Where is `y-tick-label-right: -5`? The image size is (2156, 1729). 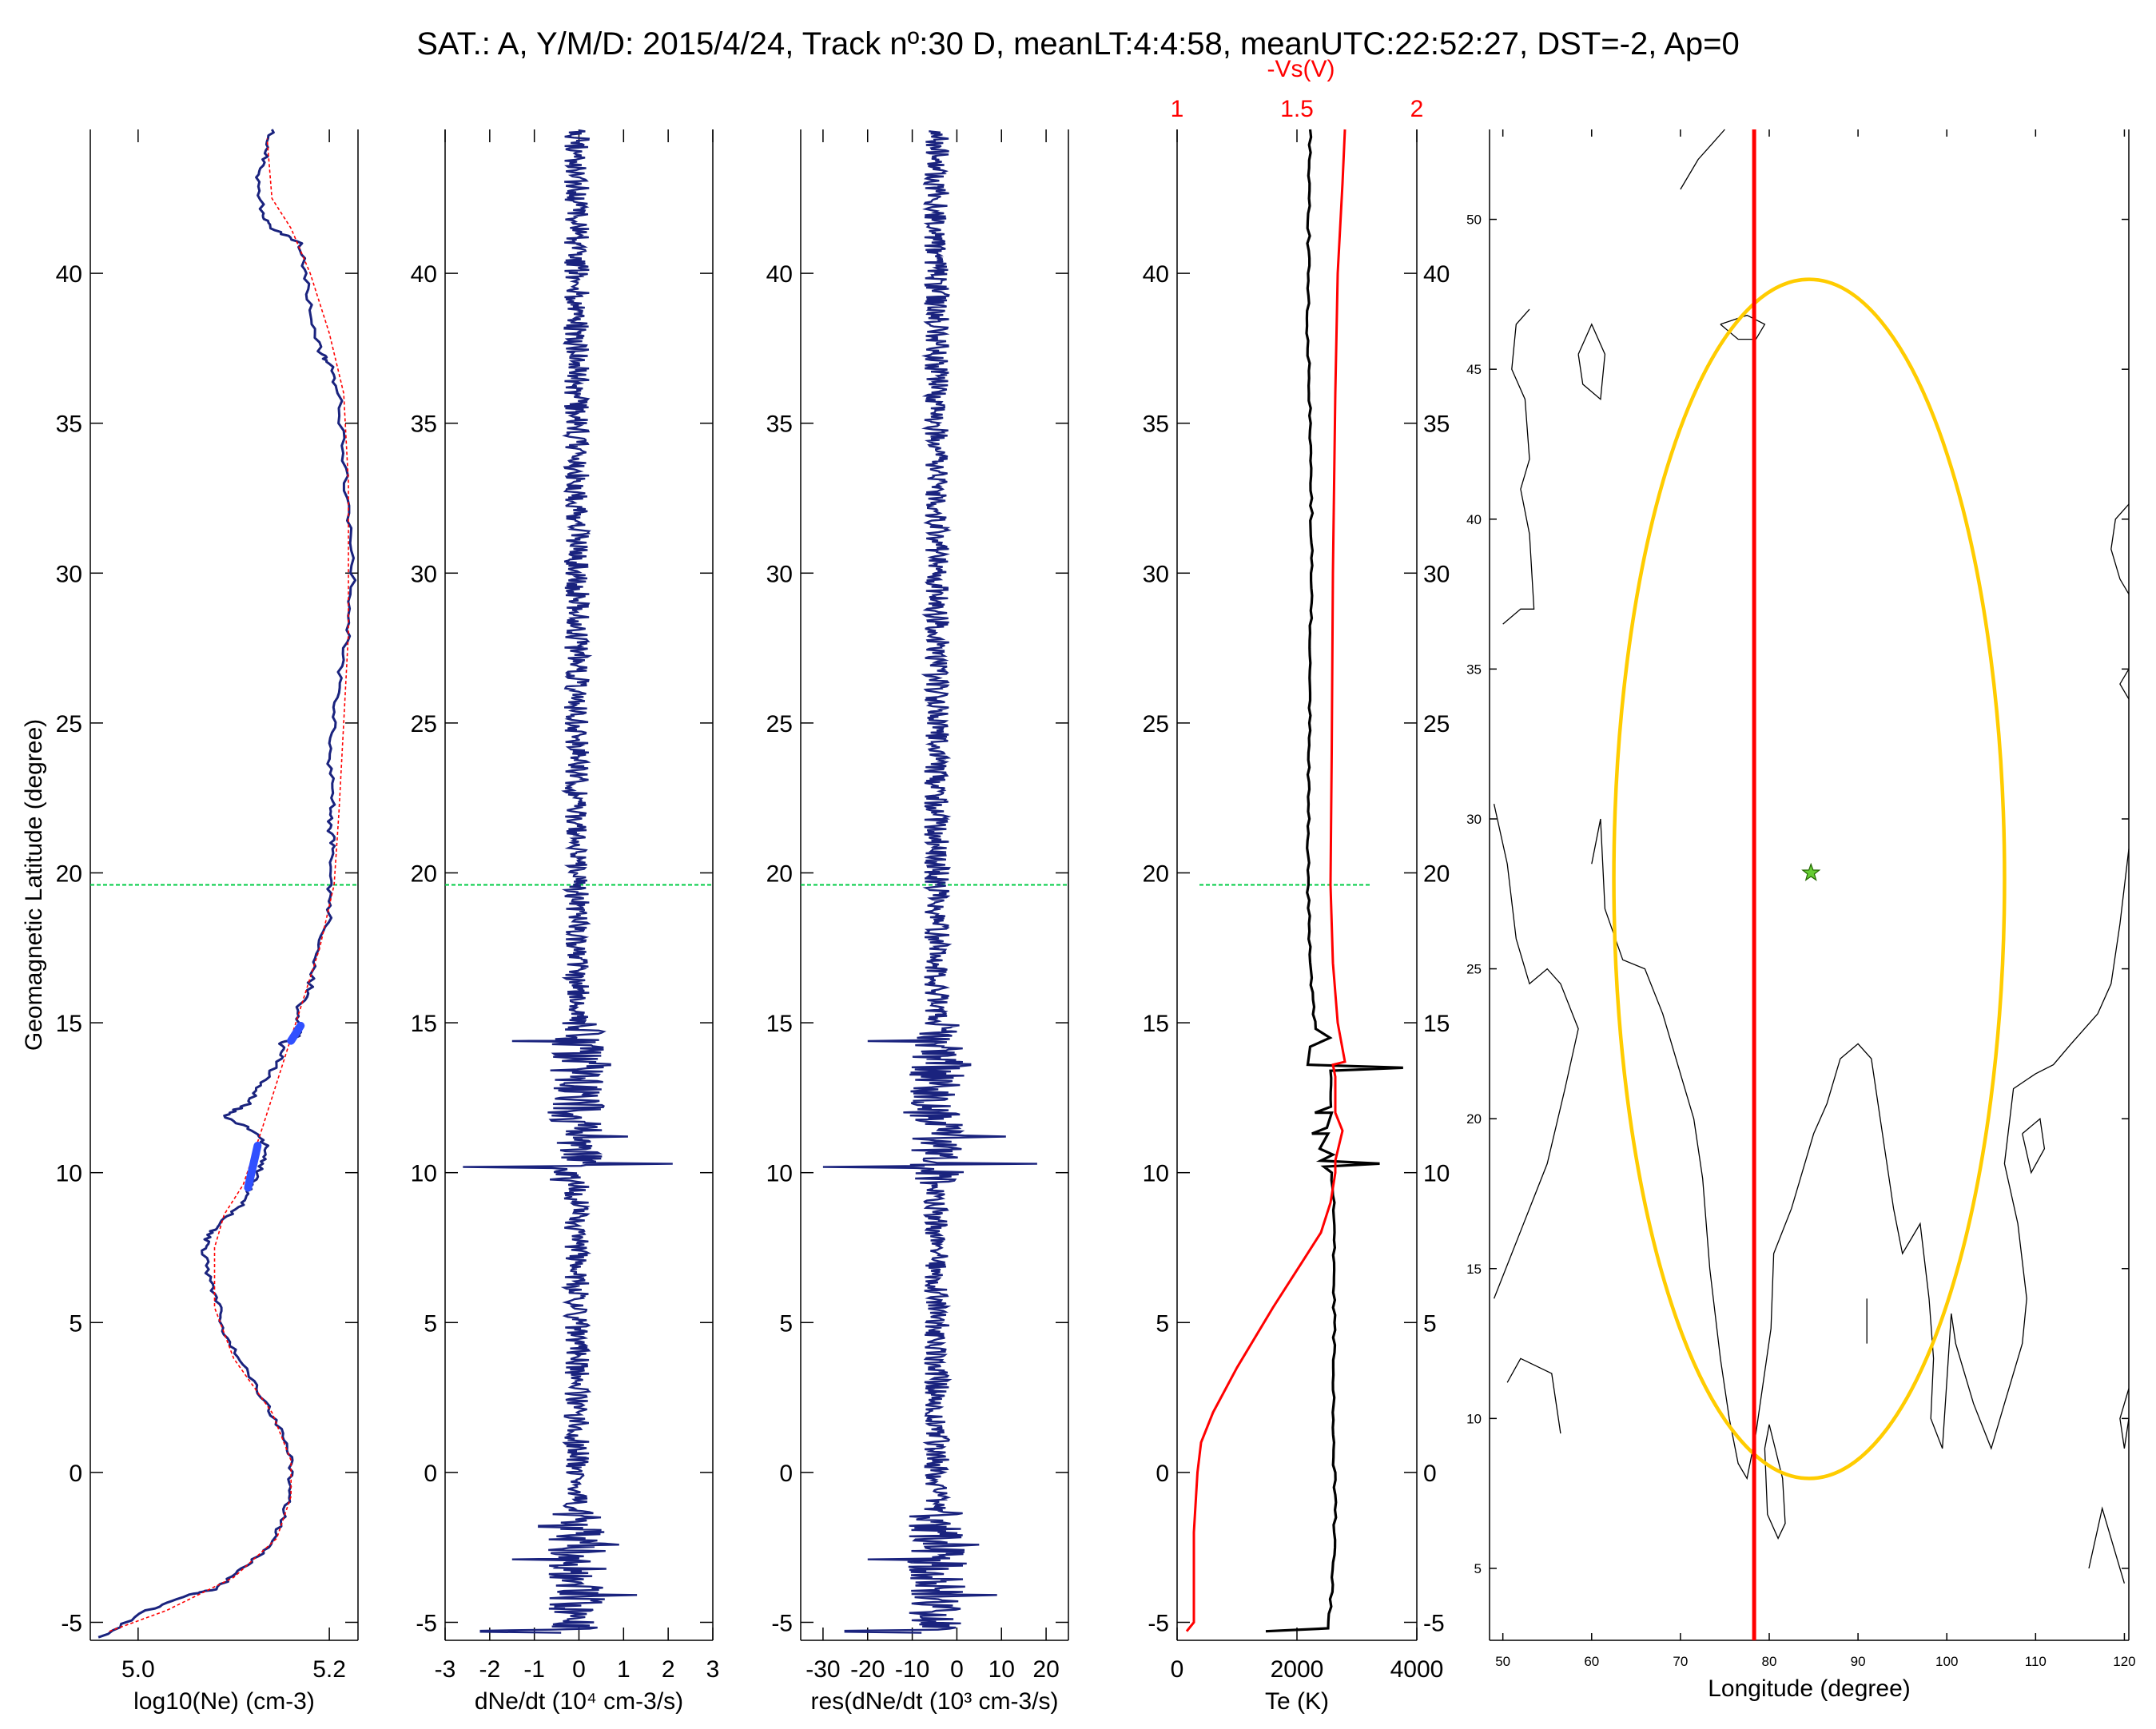 y-tick-label-right: -5 is located at coordinates (1434, 1623).